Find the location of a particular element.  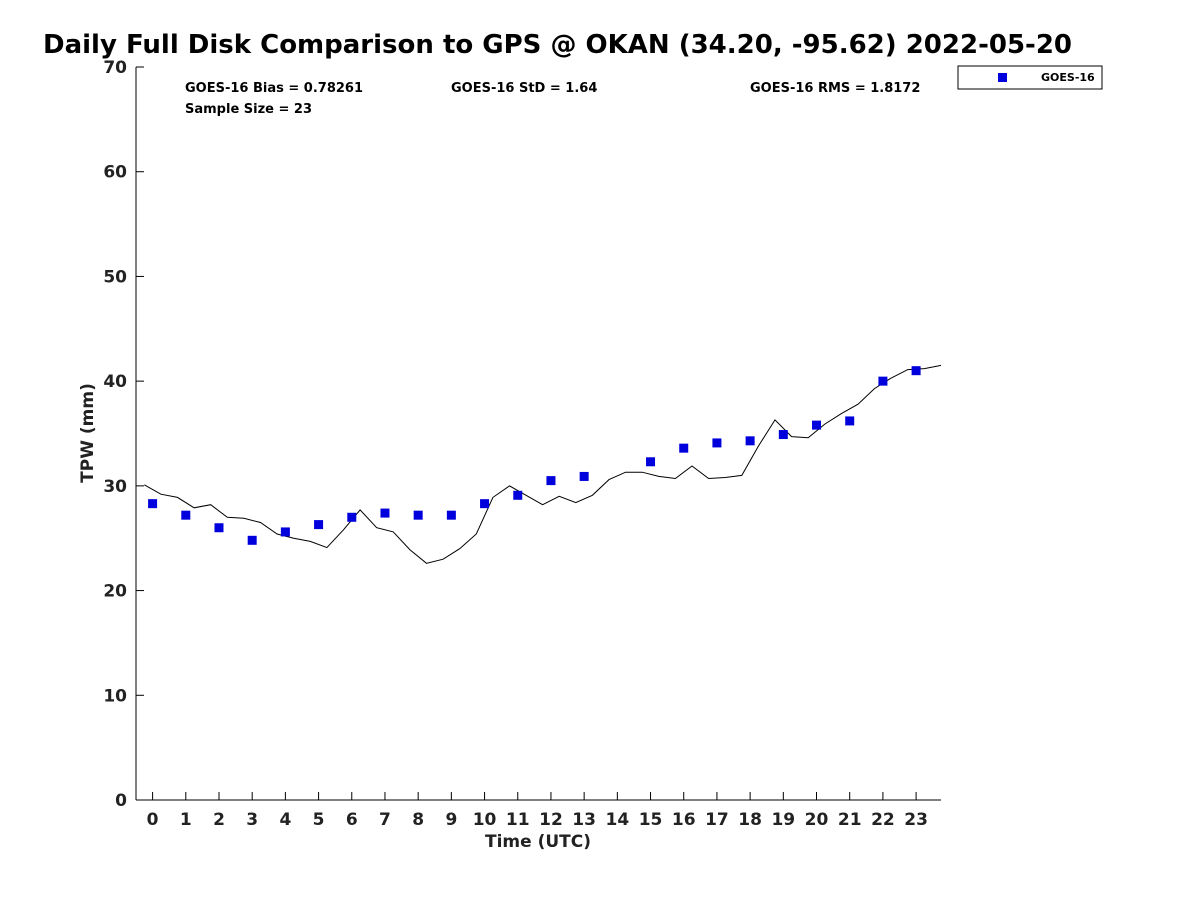

legend-marker is located at coordinates (1002, 77).